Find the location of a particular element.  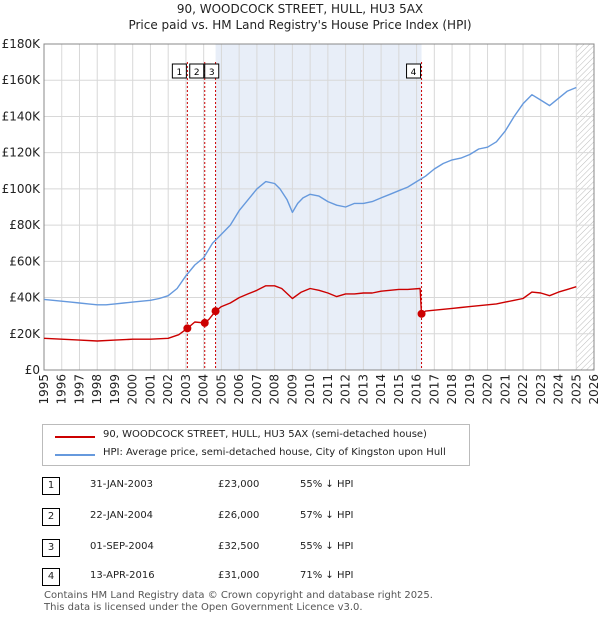

transaction-price: £31,000 is located at coordinates (239, 575).